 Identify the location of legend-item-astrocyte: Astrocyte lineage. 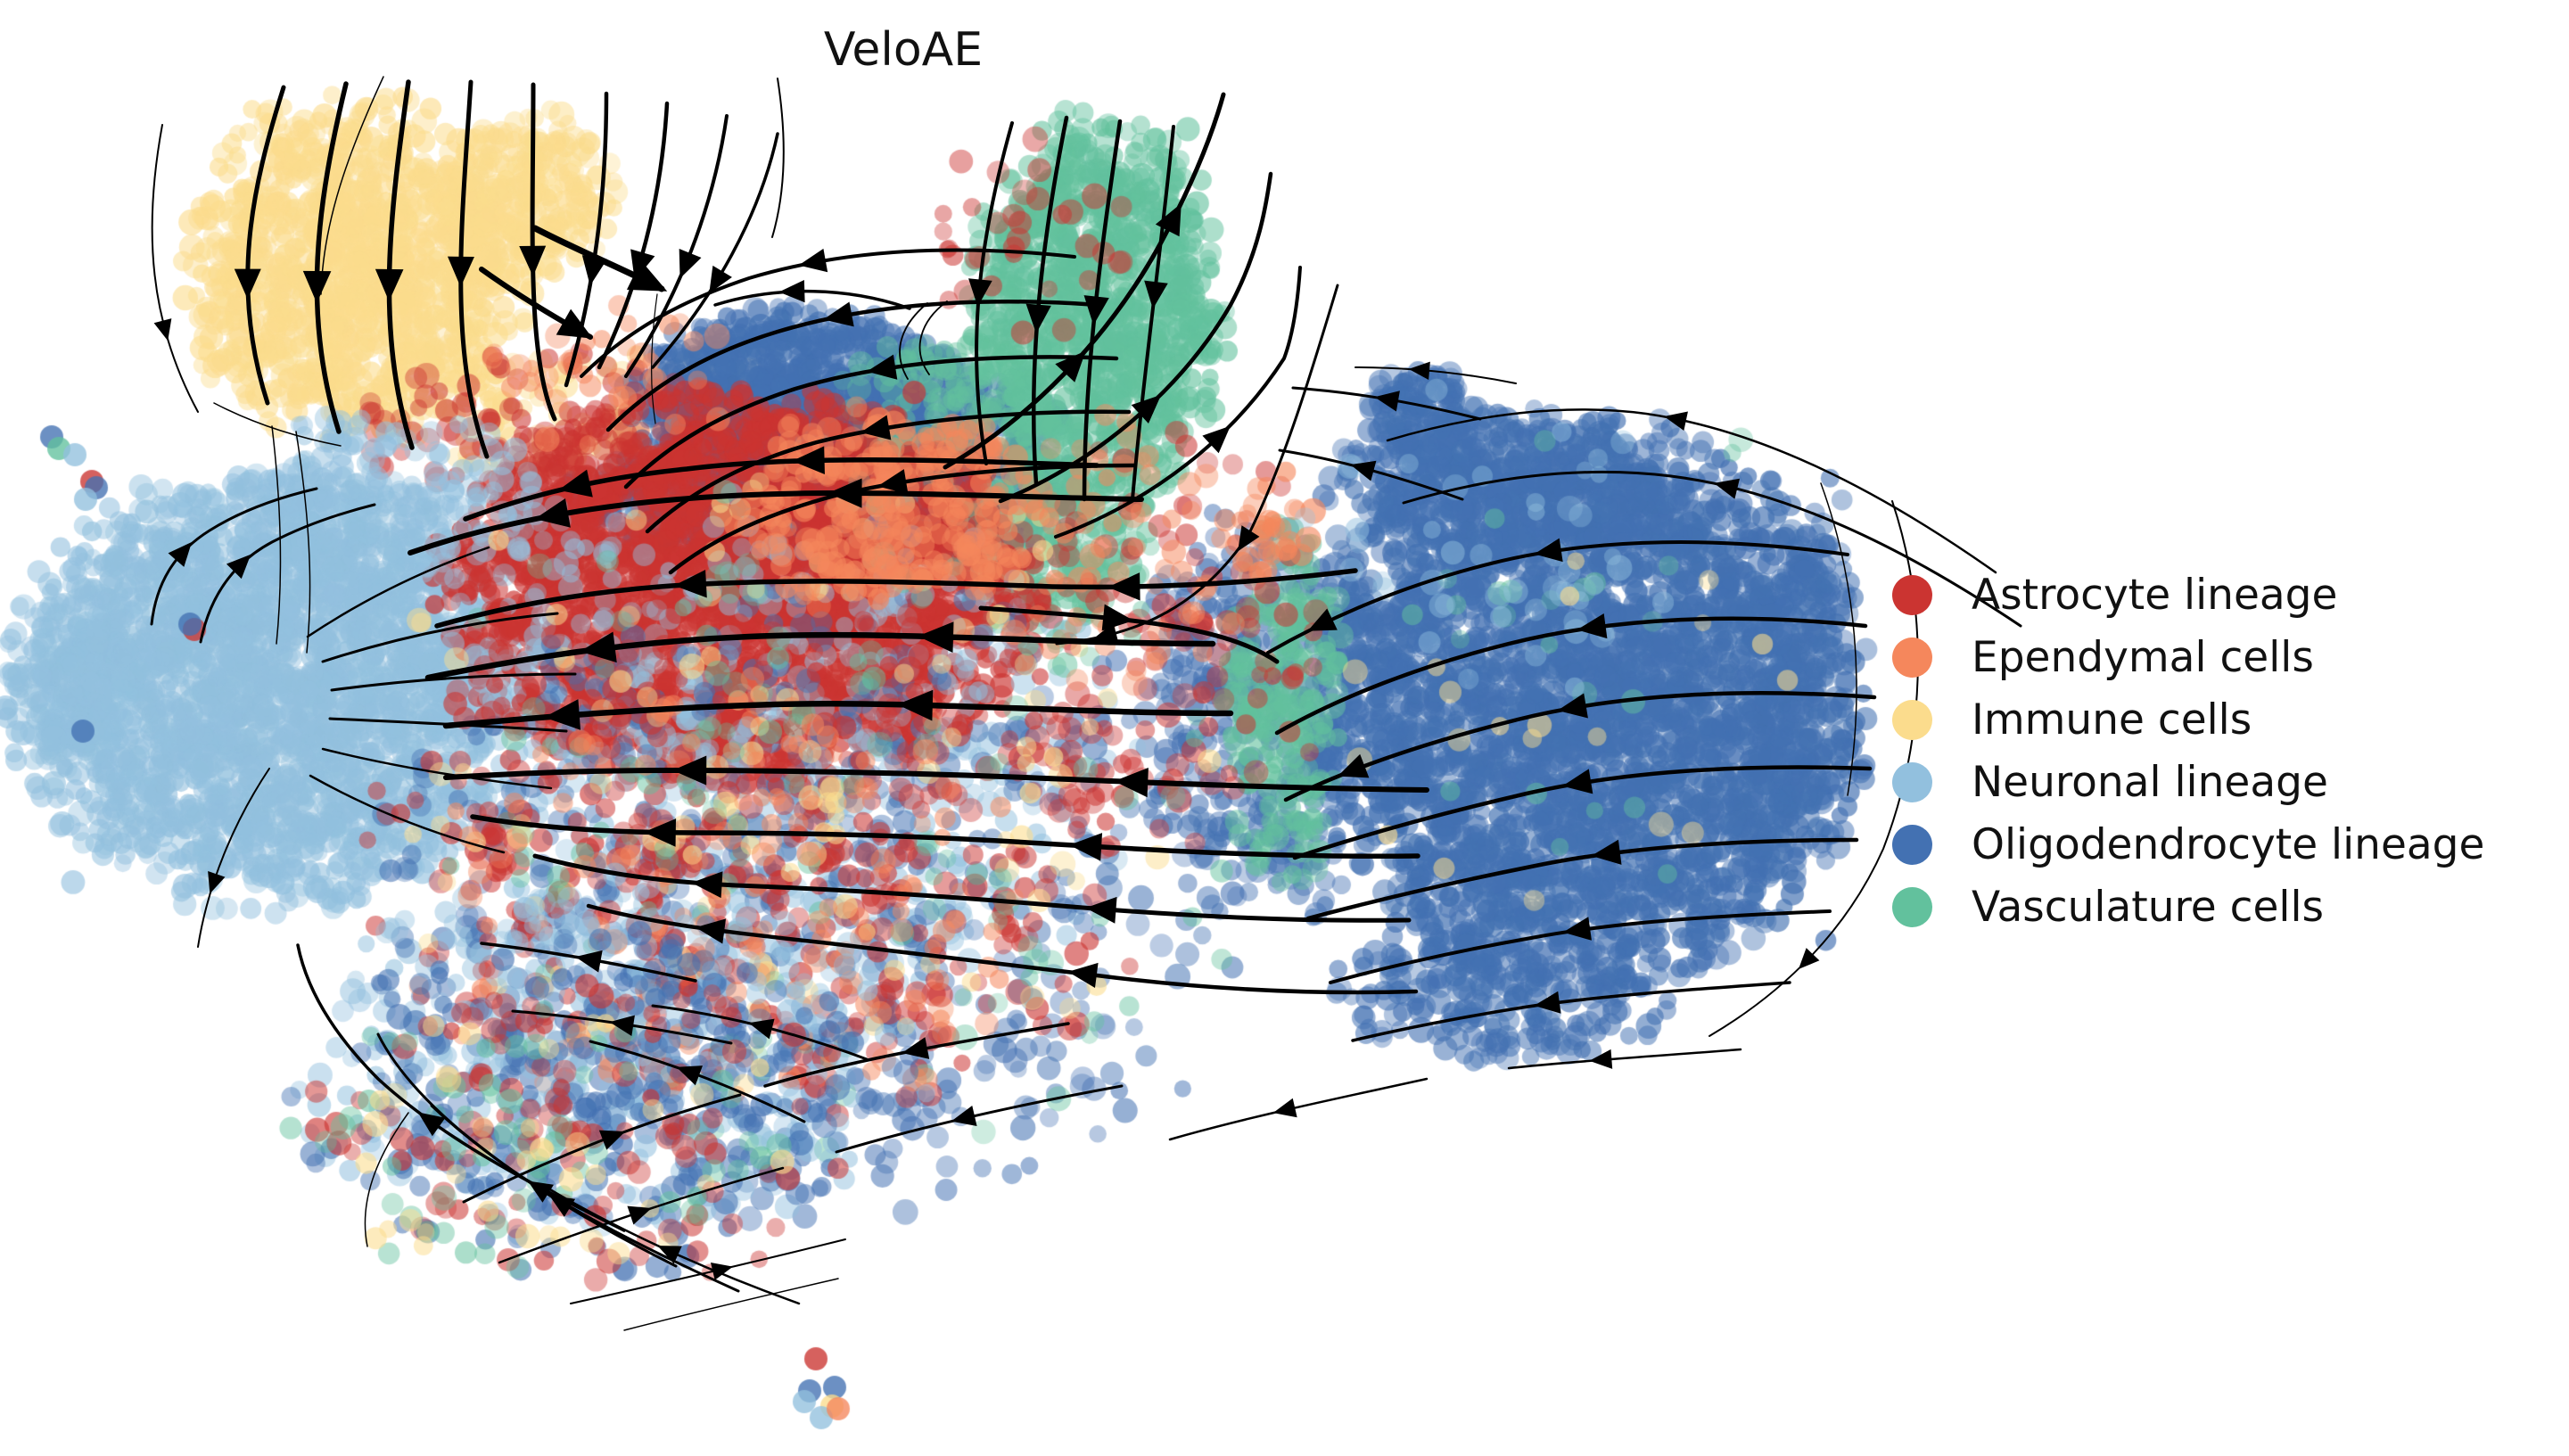
(2188, 595).